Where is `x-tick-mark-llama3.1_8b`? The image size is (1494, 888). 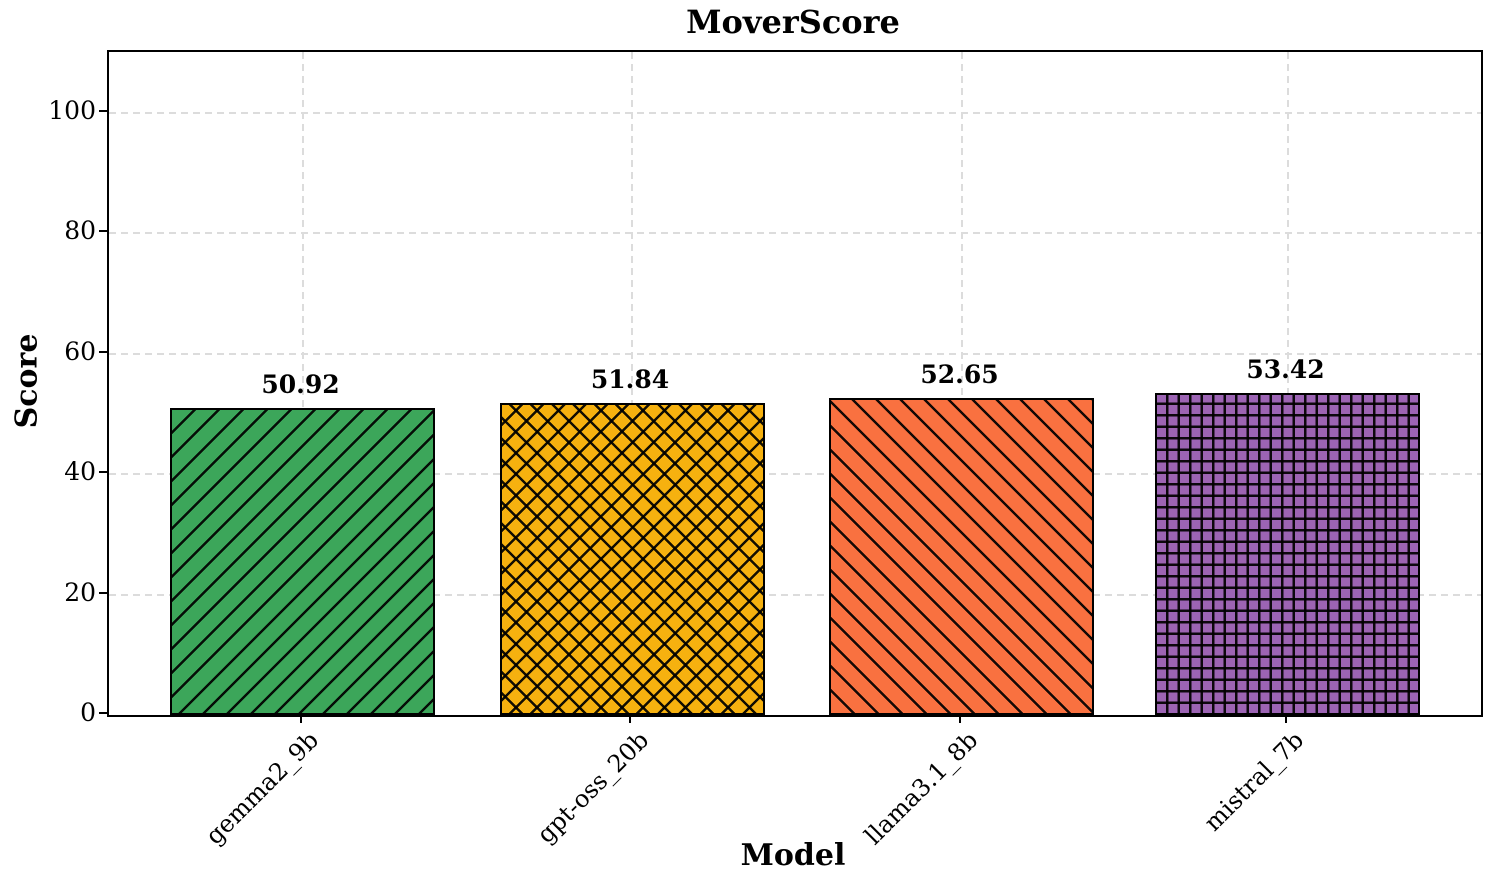 x-tick-mark-llama3.1_8b is located at coordinates (959, 718).